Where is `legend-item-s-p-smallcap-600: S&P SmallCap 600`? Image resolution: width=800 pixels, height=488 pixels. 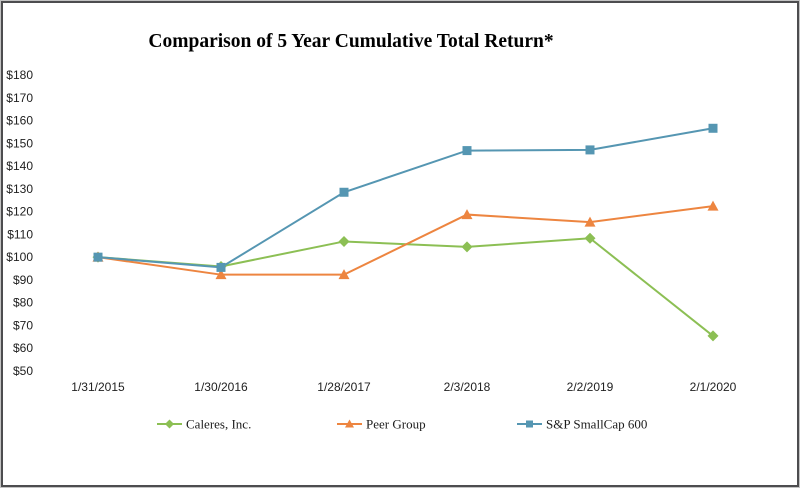
legend-item-s-p-smallcap-600: S&P SmallCap 600 is located at coordinates (582, 424).